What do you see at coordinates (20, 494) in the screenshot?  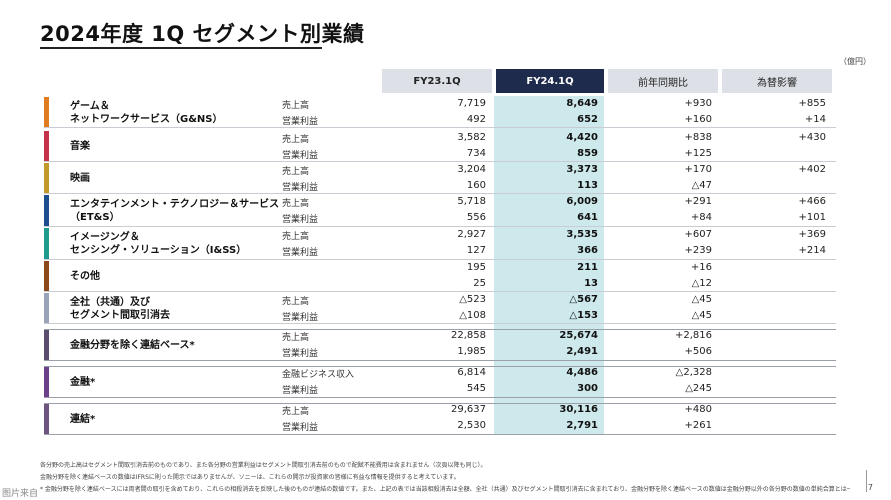 I see `watermark-text: 图片来自` at bounding box center [20, 494].